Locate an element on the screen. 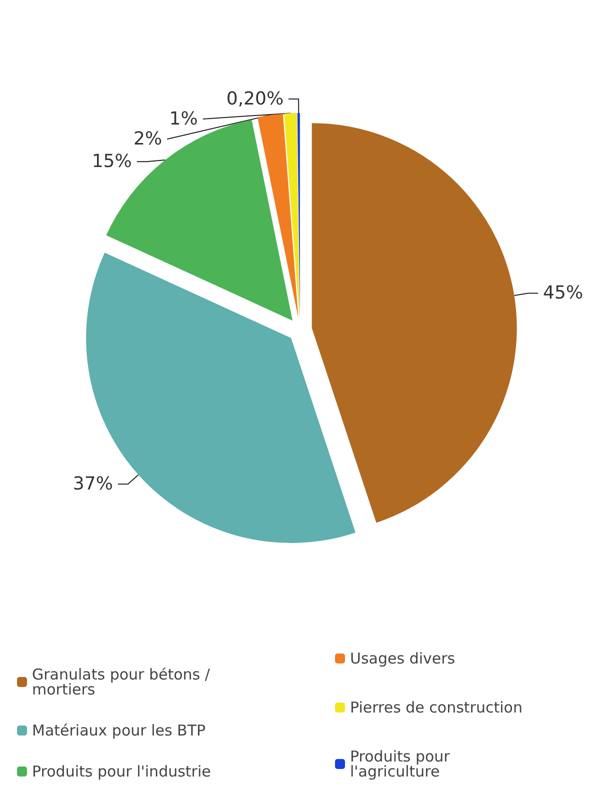 The image size is (611, 794). data-label: 0,20% is located at coordinates (255, 99).